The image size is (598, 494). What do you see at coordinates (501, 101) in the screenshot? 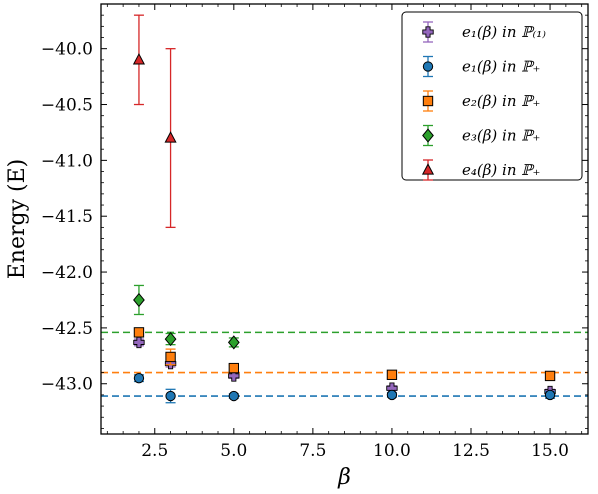
I see `legend-label: e₂(β) in ℙ₊` at bounding box center [501, 101].